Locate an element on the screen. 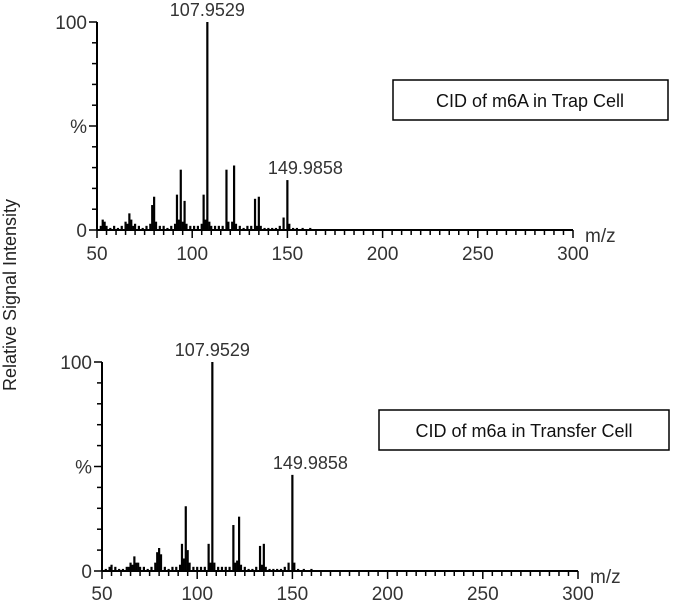 The width and height of the screenshot is (685, 610). annotation-text: CID of m6a in Transfer Cell is located at coordinates (523, 431).